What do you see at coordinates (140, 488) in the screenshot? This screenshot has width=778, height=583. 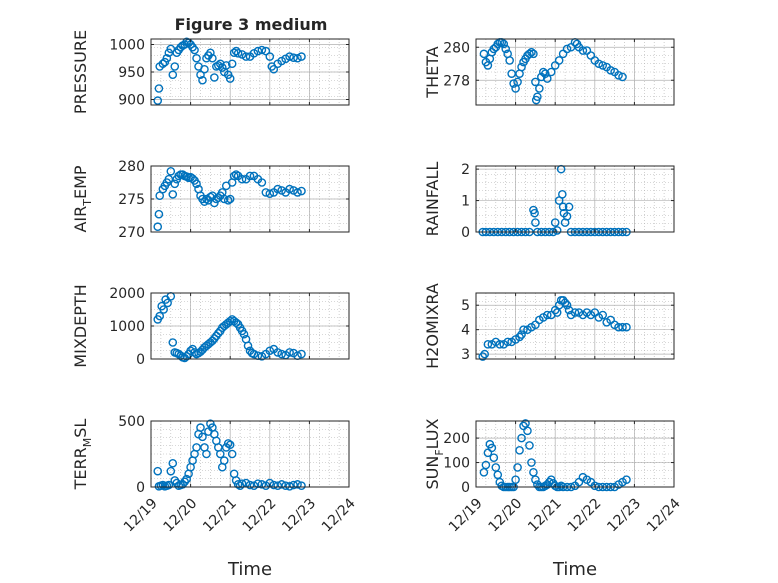 I see `y-tick-label: 0` at bounding box center [140, 488].